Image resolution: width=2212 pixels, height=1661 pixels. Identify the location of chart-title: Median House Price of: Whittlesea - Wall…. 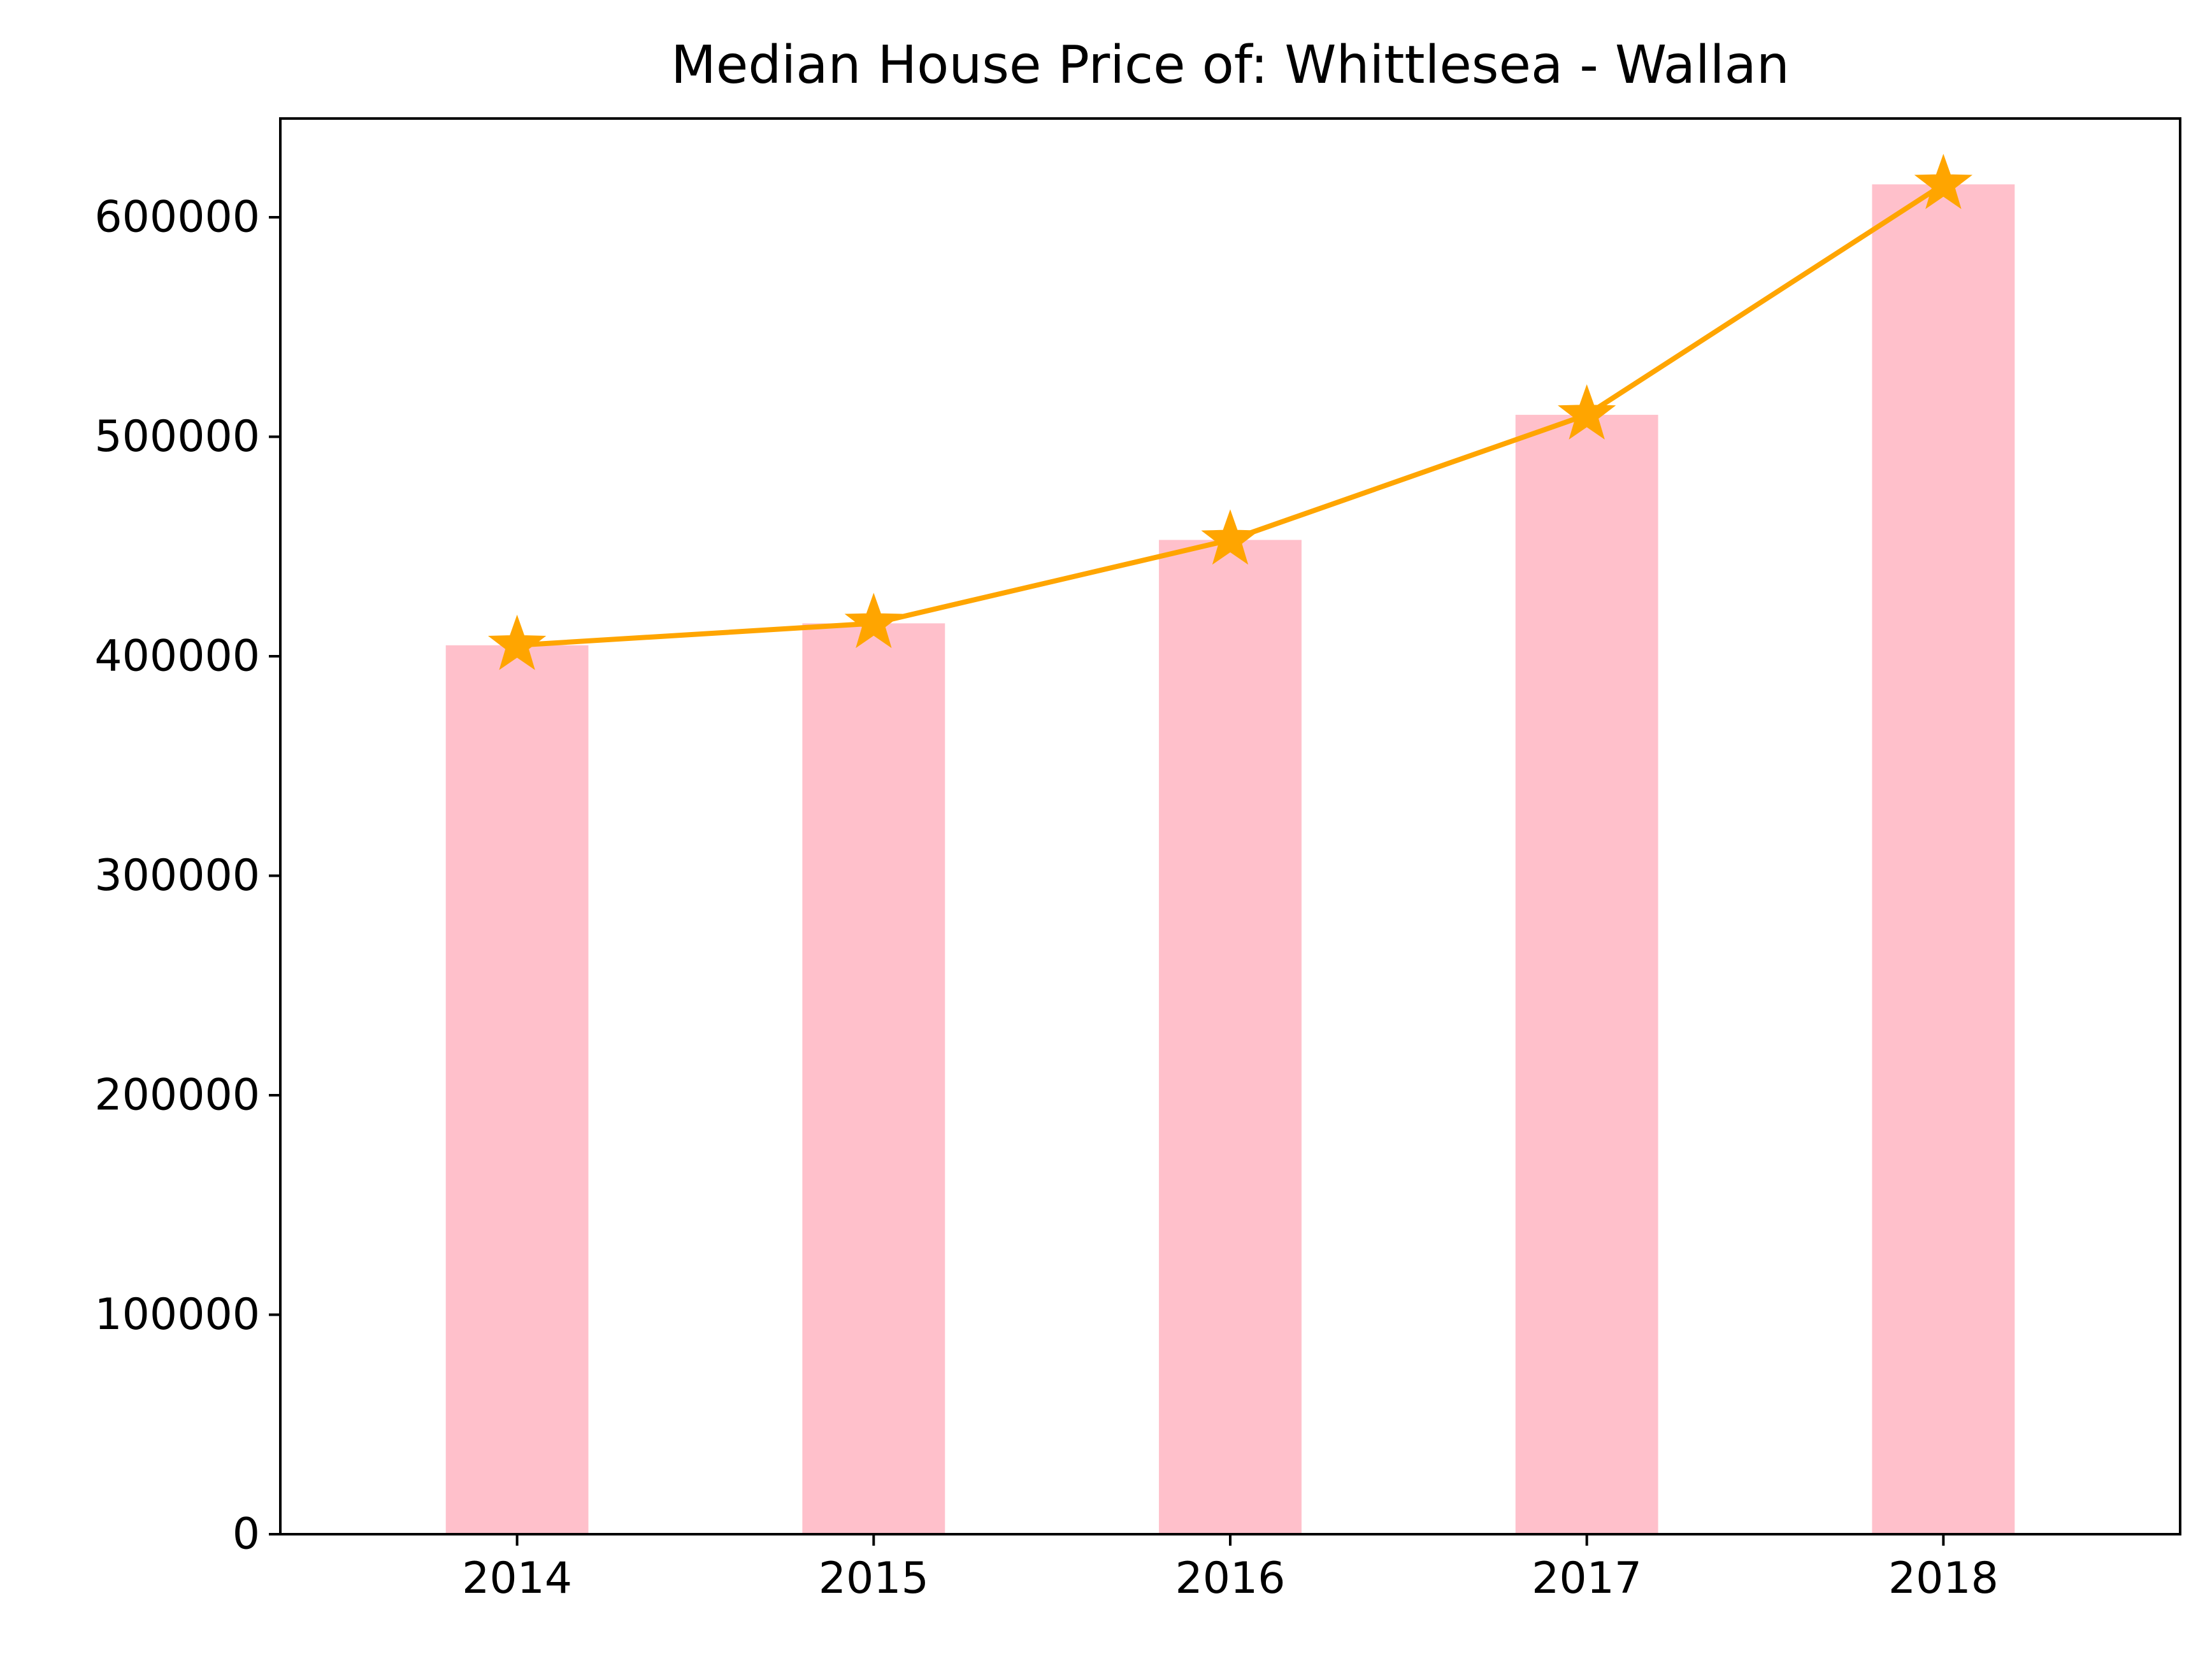
(1230, 65).